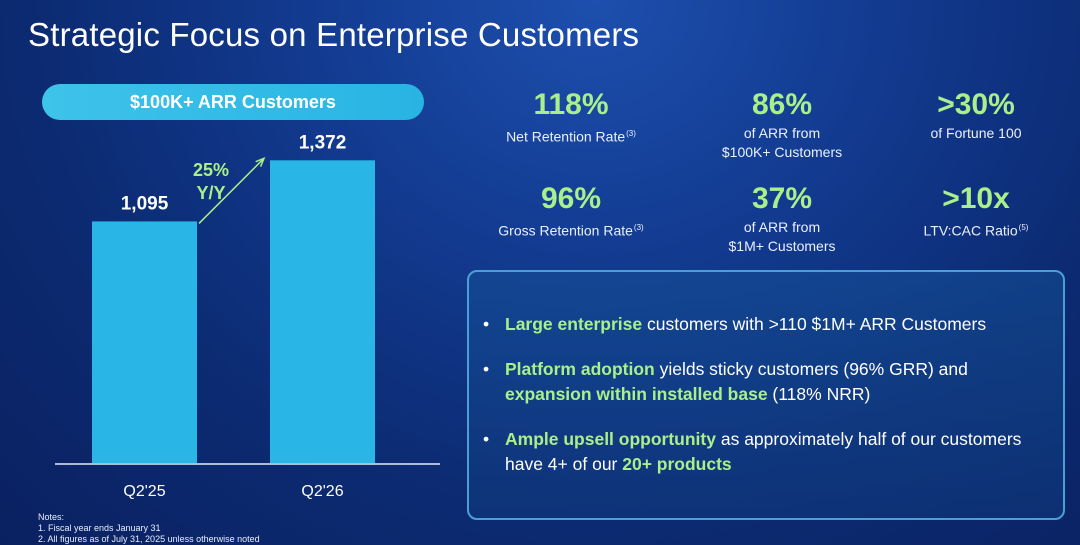  I want to click on chart-title-pill: $100K+ ARR Customers, so click(233, 102).